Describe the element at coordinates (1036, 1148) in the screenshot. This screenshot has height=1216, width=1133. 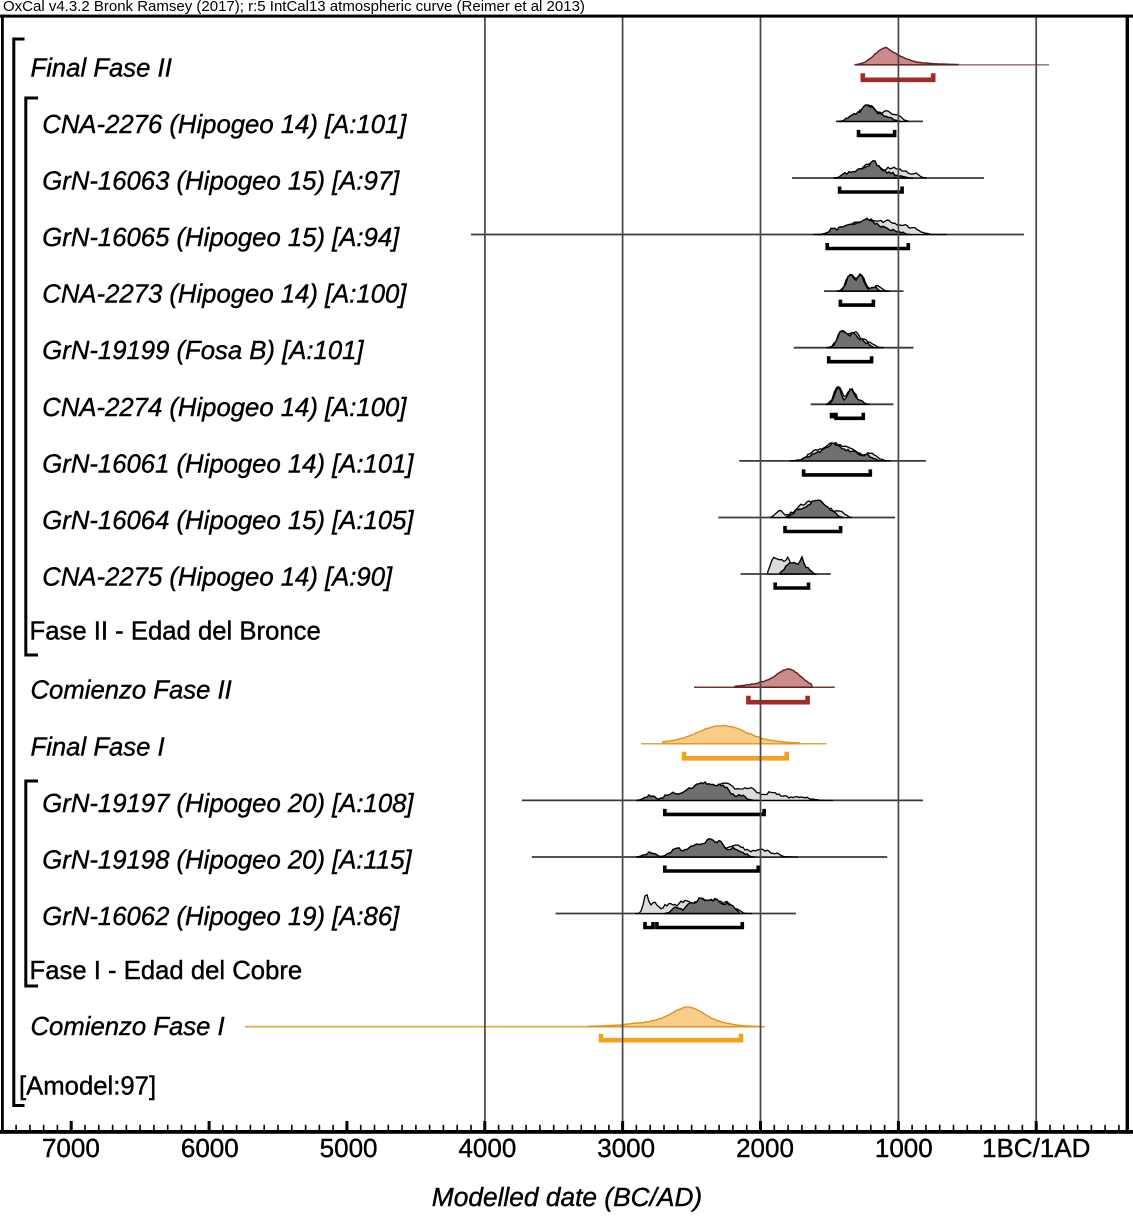
I see `svg-text: 1BC/1AD` at that location.